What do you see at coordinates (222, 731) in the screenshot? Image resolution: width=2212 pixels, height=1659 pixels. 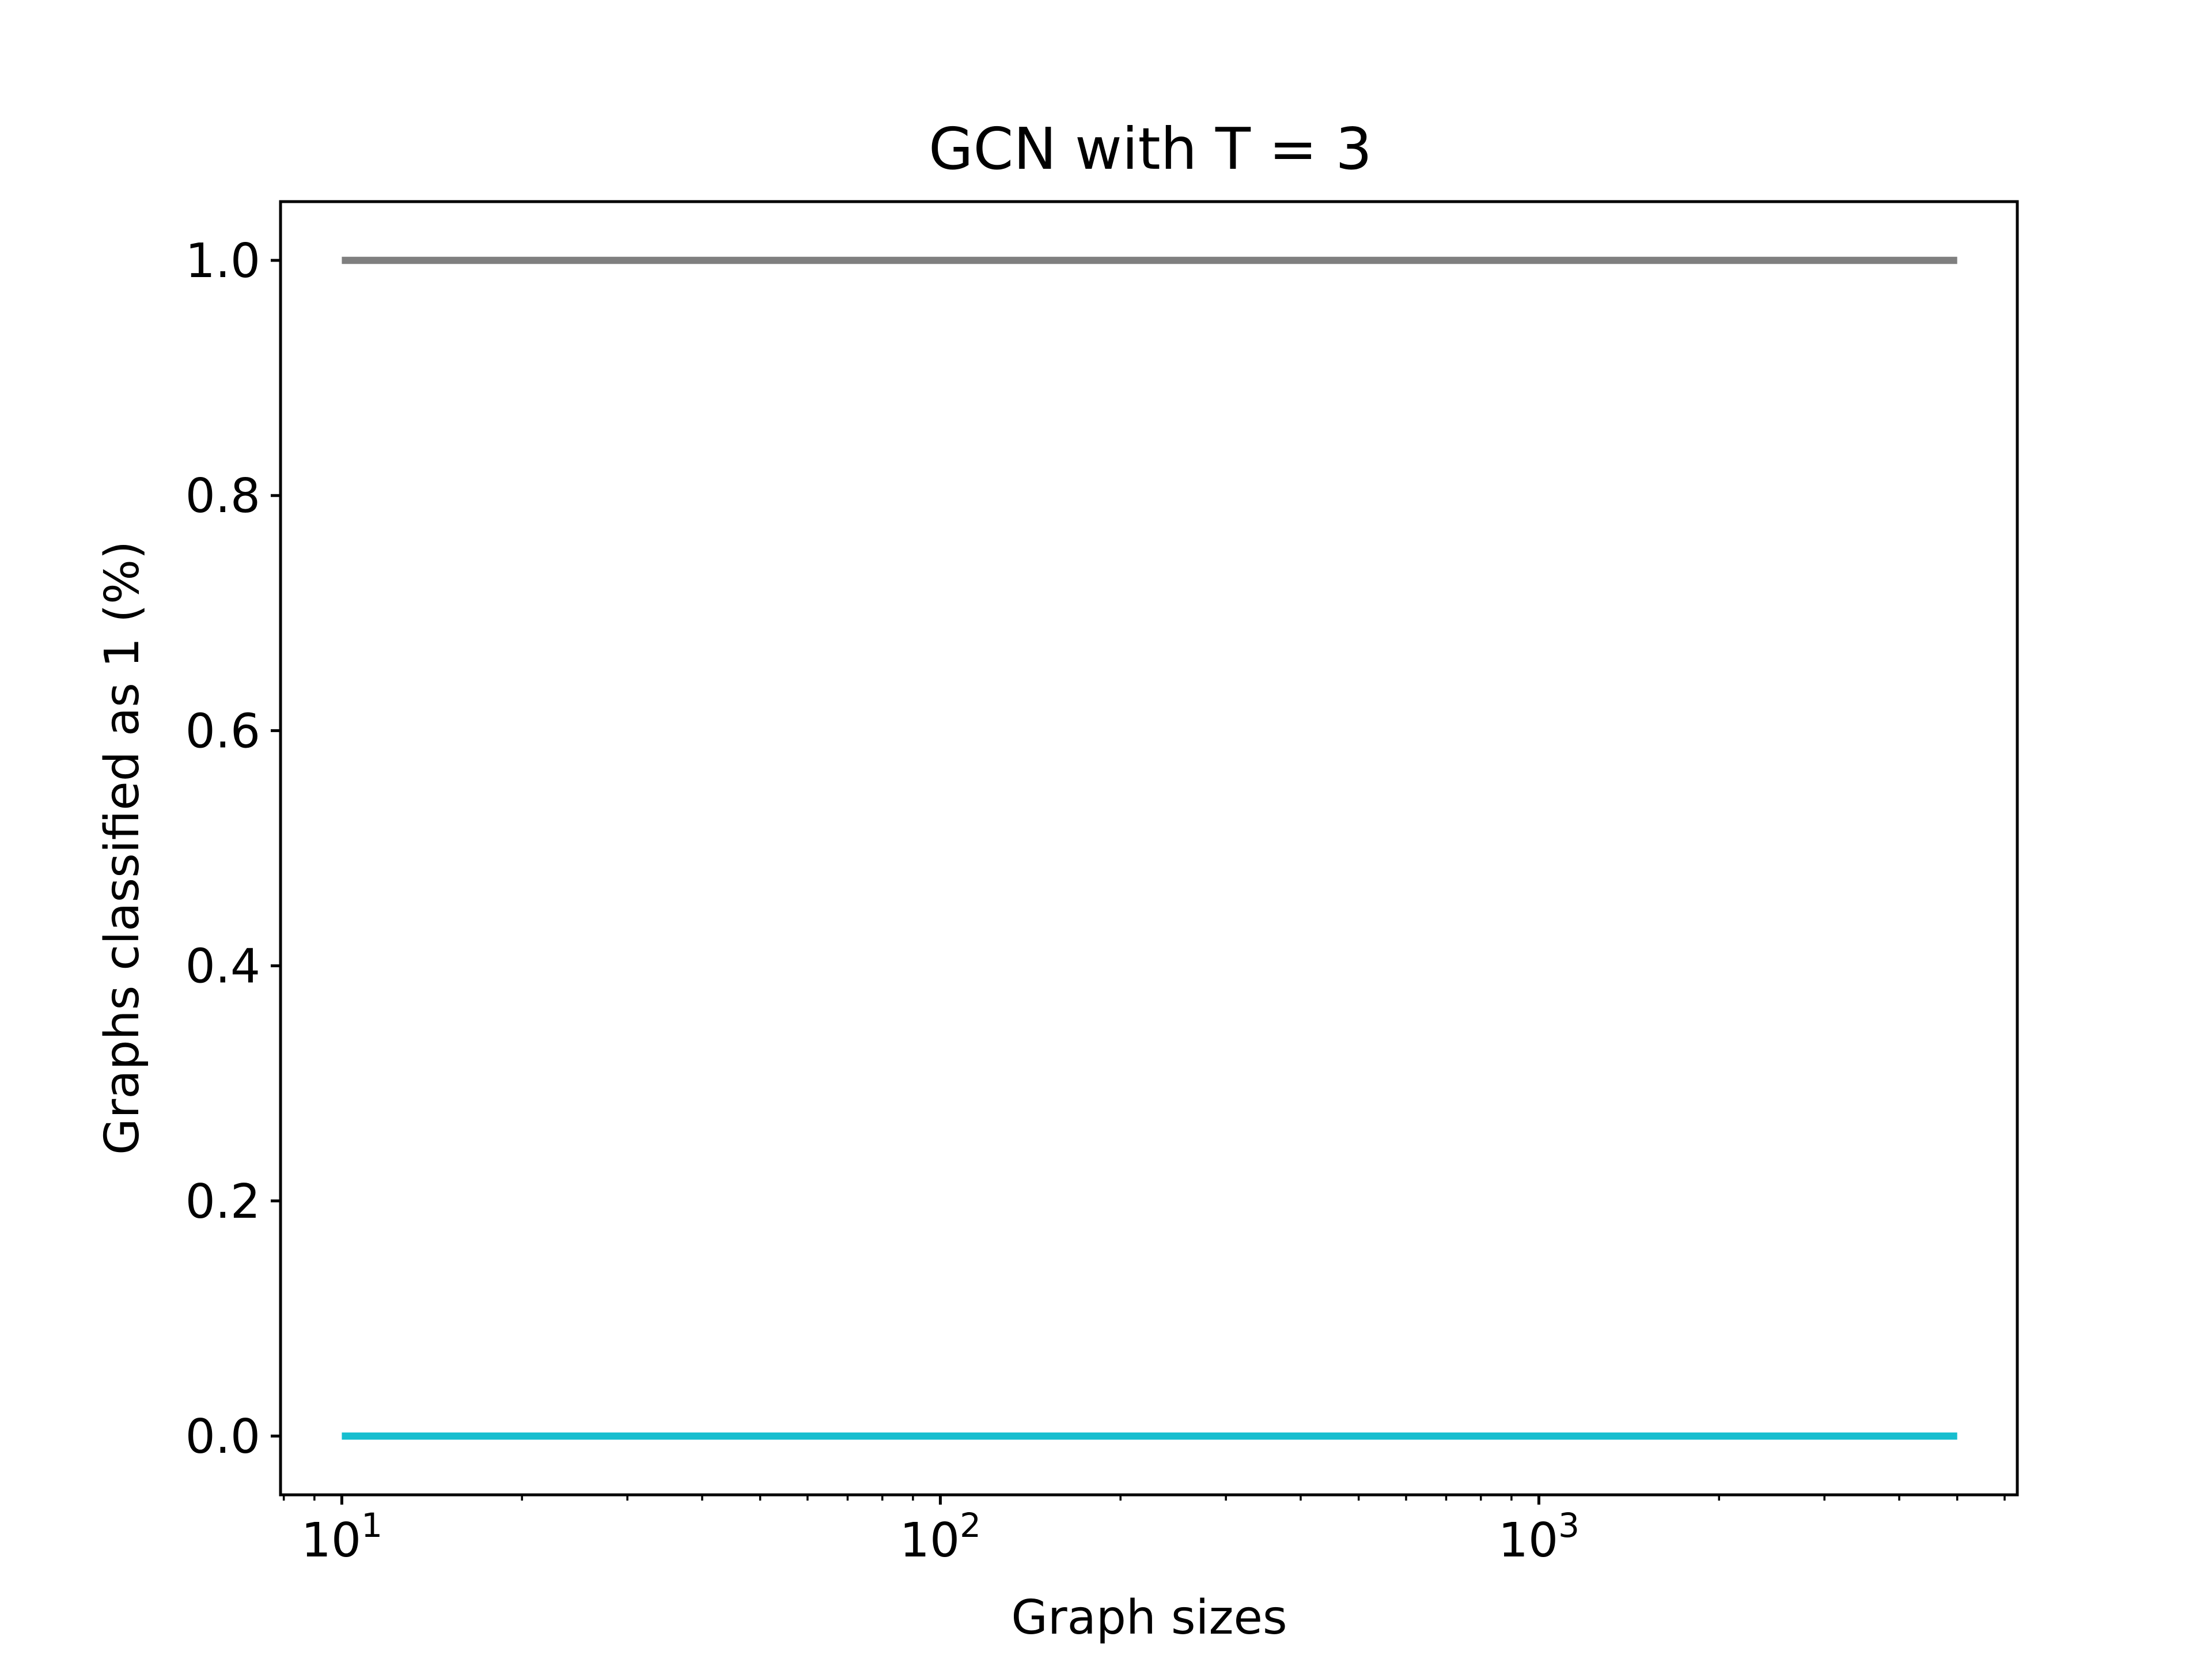 I see `y-tick-label: 0.6` at bounding box center [222, 731].